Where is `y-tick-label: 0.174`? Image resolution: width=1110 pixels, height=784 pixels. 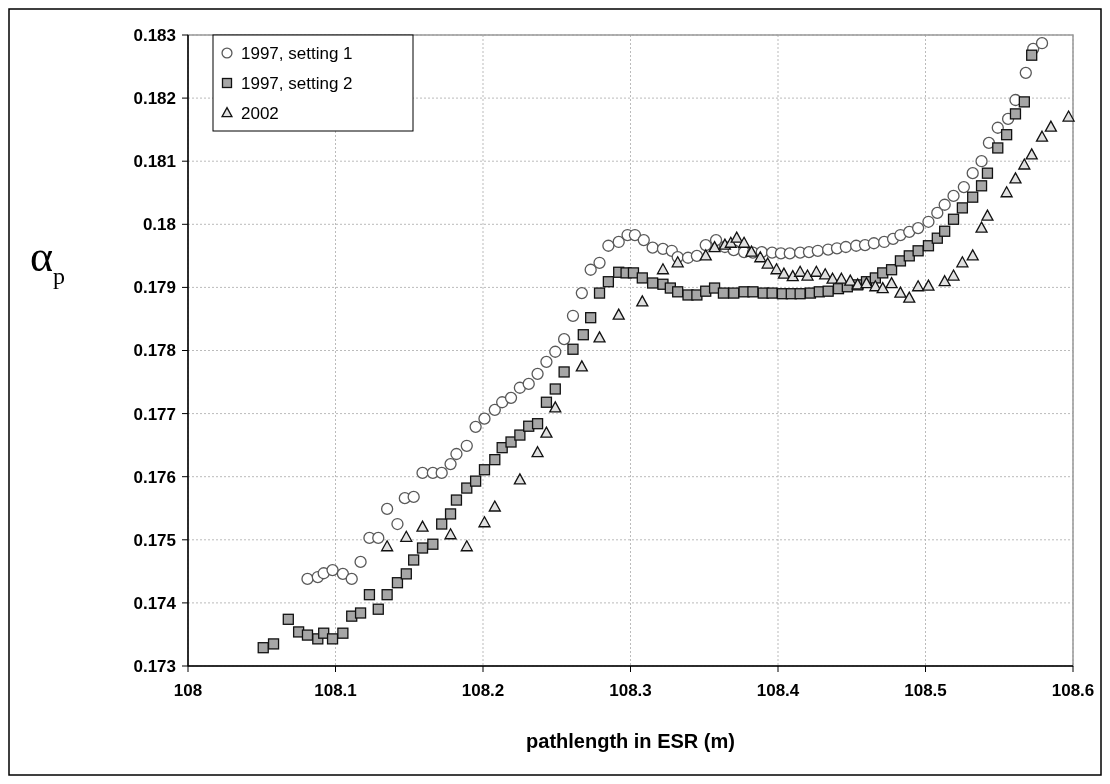
y-tick-label: 0.174 is located at coordinates (155, 603).